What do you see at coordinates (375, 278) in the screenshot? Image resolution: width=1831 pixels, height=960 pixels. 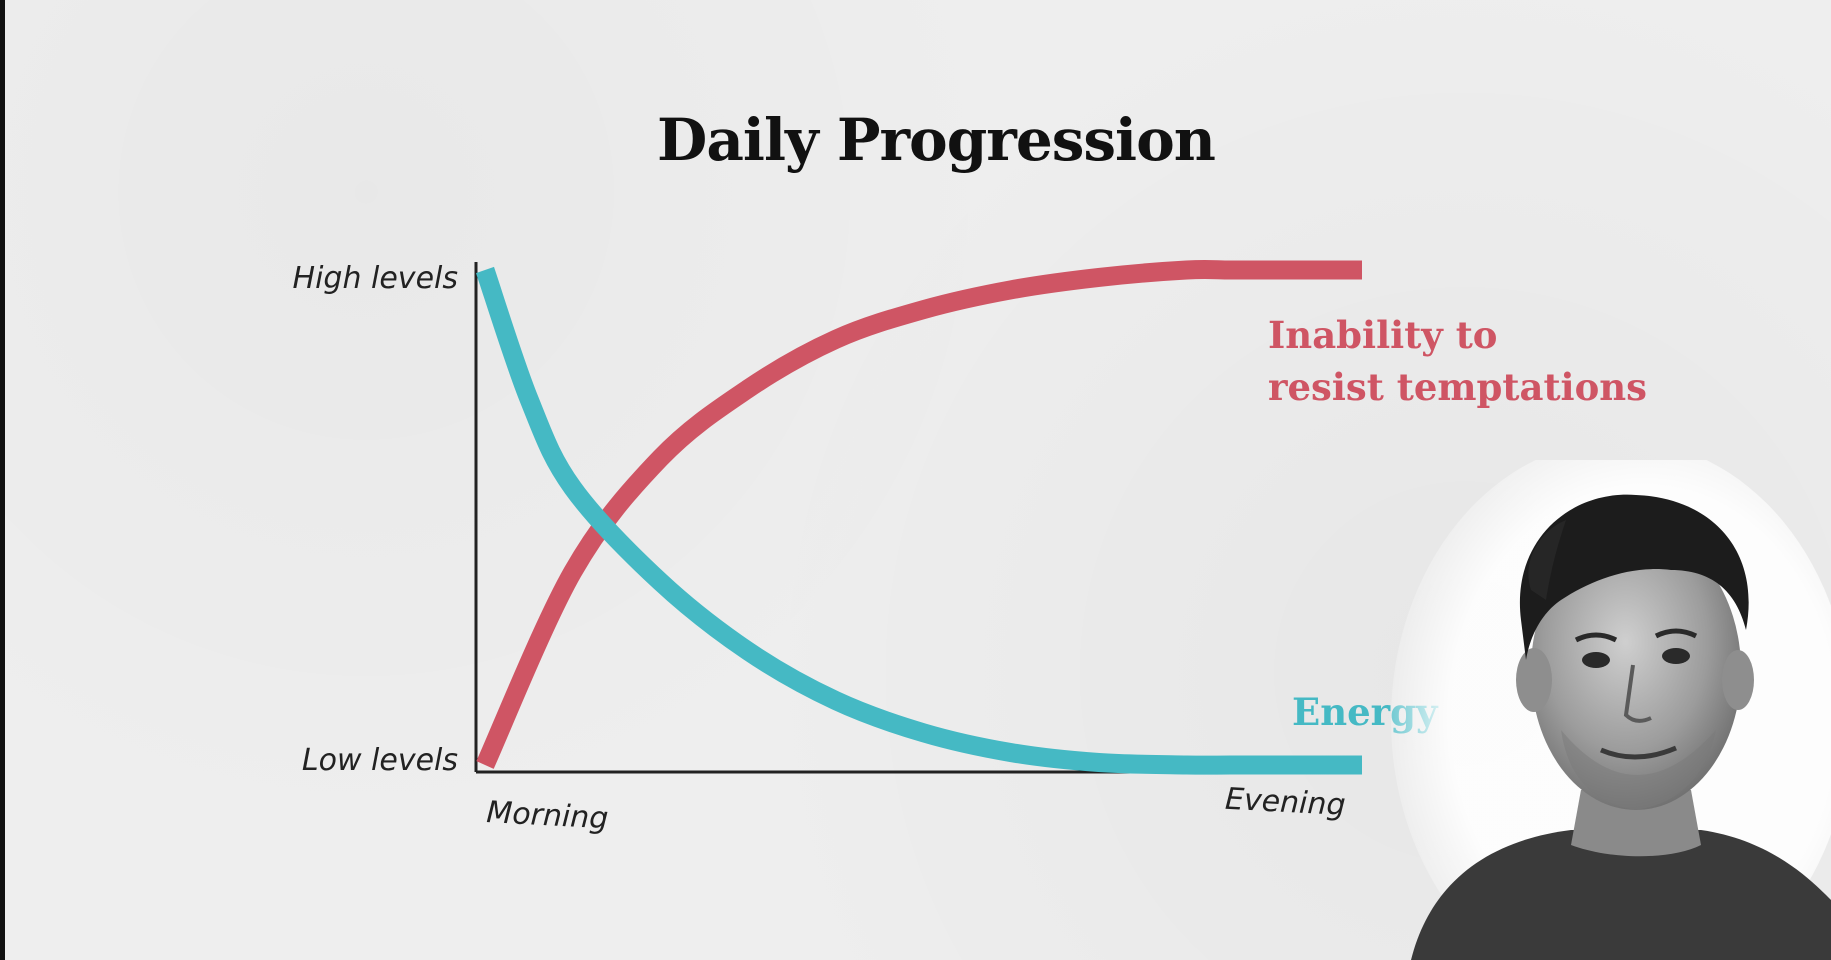 I see `y-tick-label-high: High levels` at bounding box center [375, 278].